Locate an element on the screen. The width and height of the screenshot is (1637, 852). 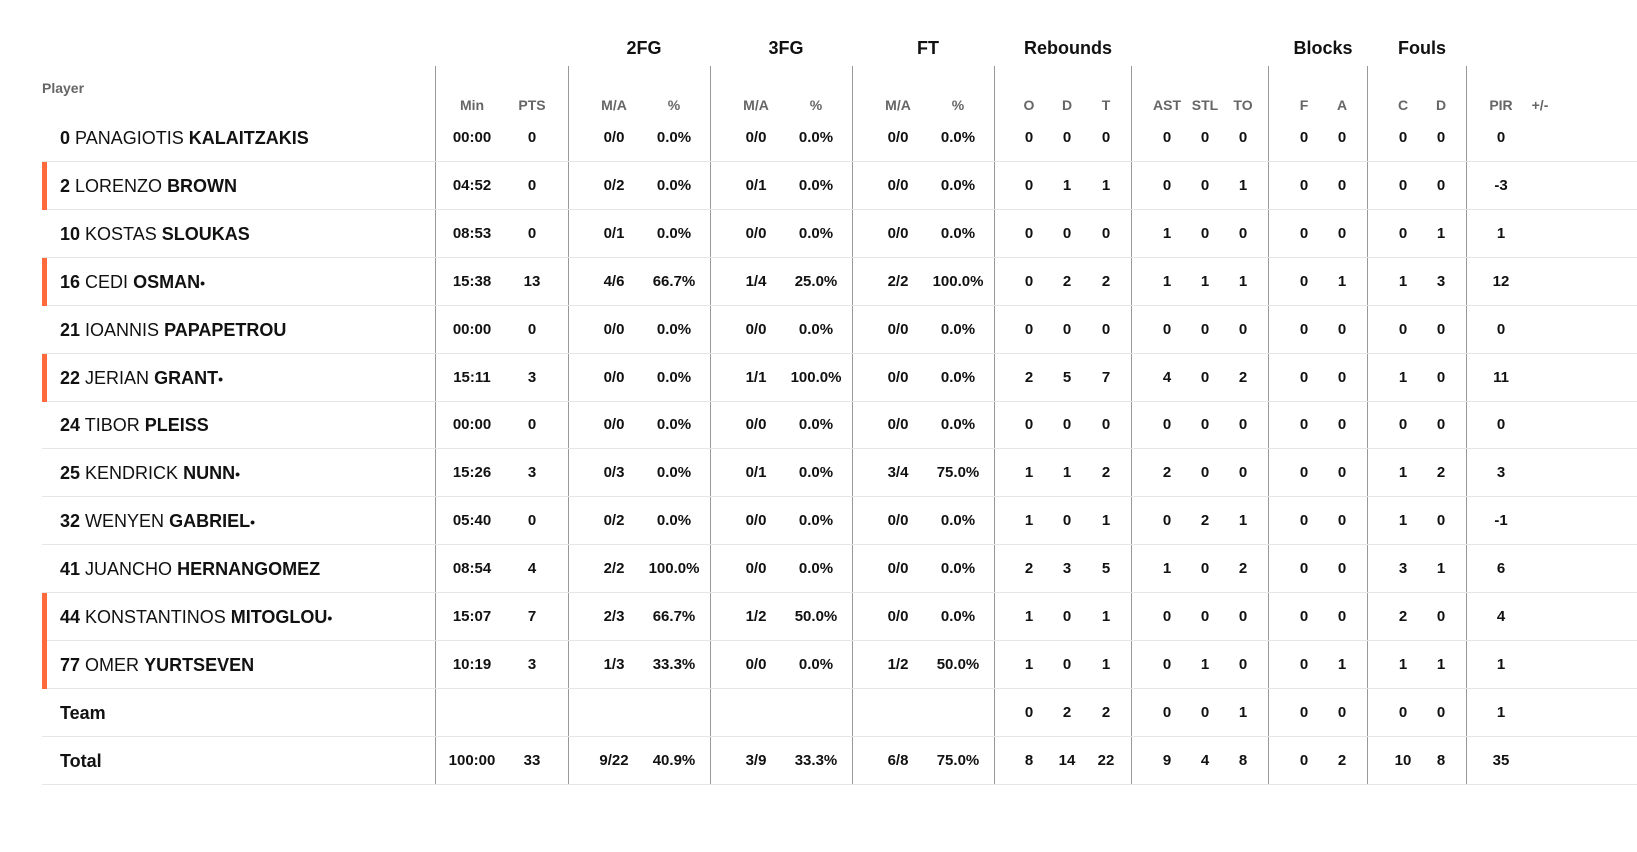
player-name: 0 PANAGIOTIS KALAITZAKIS is located at coordinates (184, 138).